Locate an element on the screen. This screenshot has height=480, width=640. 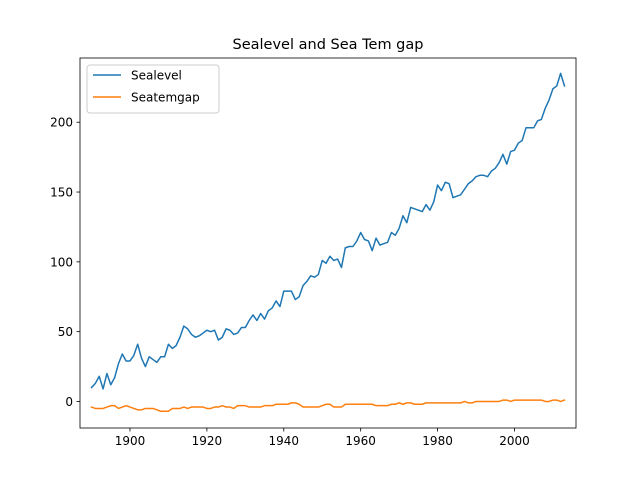
x-tick-label: 2000 is located at coordinates (514, 441).